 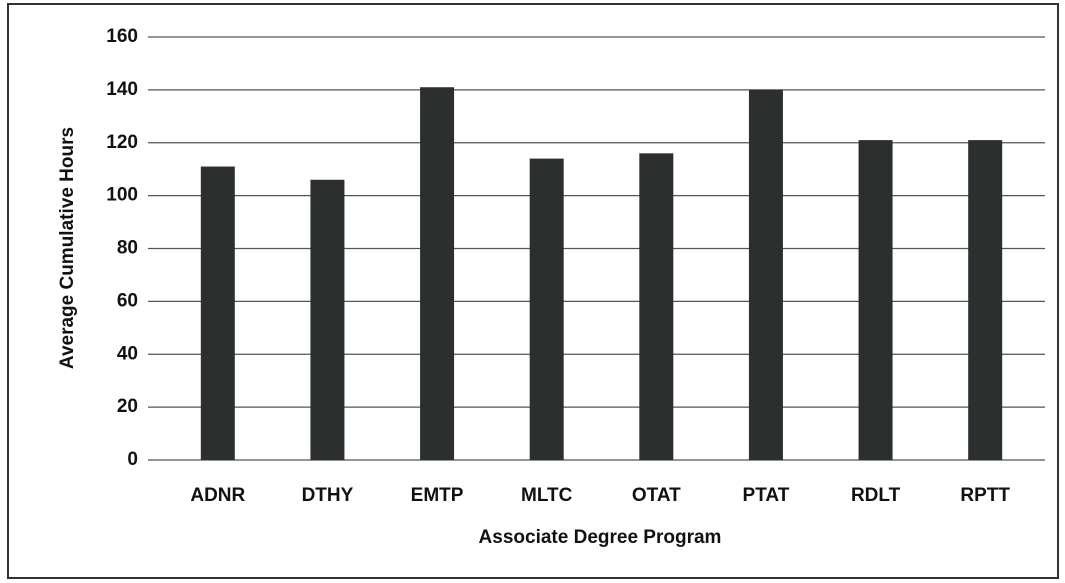 What do you see at coordinates (656, 495) in the screenshot?
I see `x-tick-label: OTAT` at bounding box center [656, 495].